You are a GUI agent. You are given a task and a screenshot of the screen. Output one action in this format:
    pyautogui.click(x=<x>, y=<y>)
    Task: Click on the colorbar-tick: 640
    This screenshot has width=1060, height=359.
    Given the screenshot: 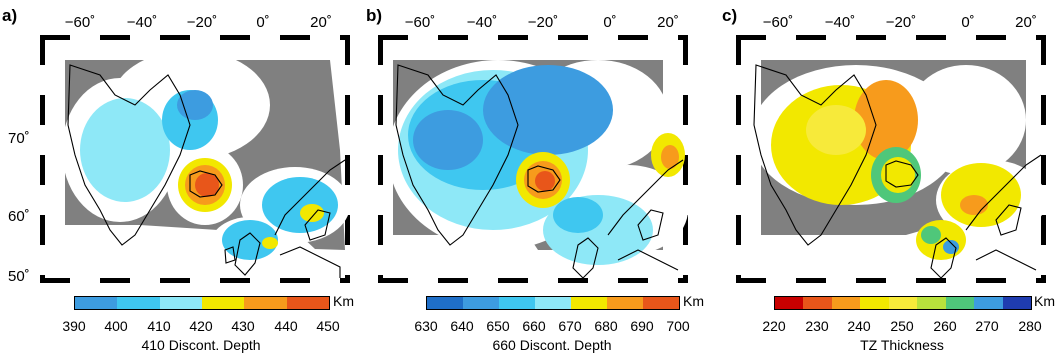 What is the action you would take?
    pyautogui.click(x=462, y=326)
    